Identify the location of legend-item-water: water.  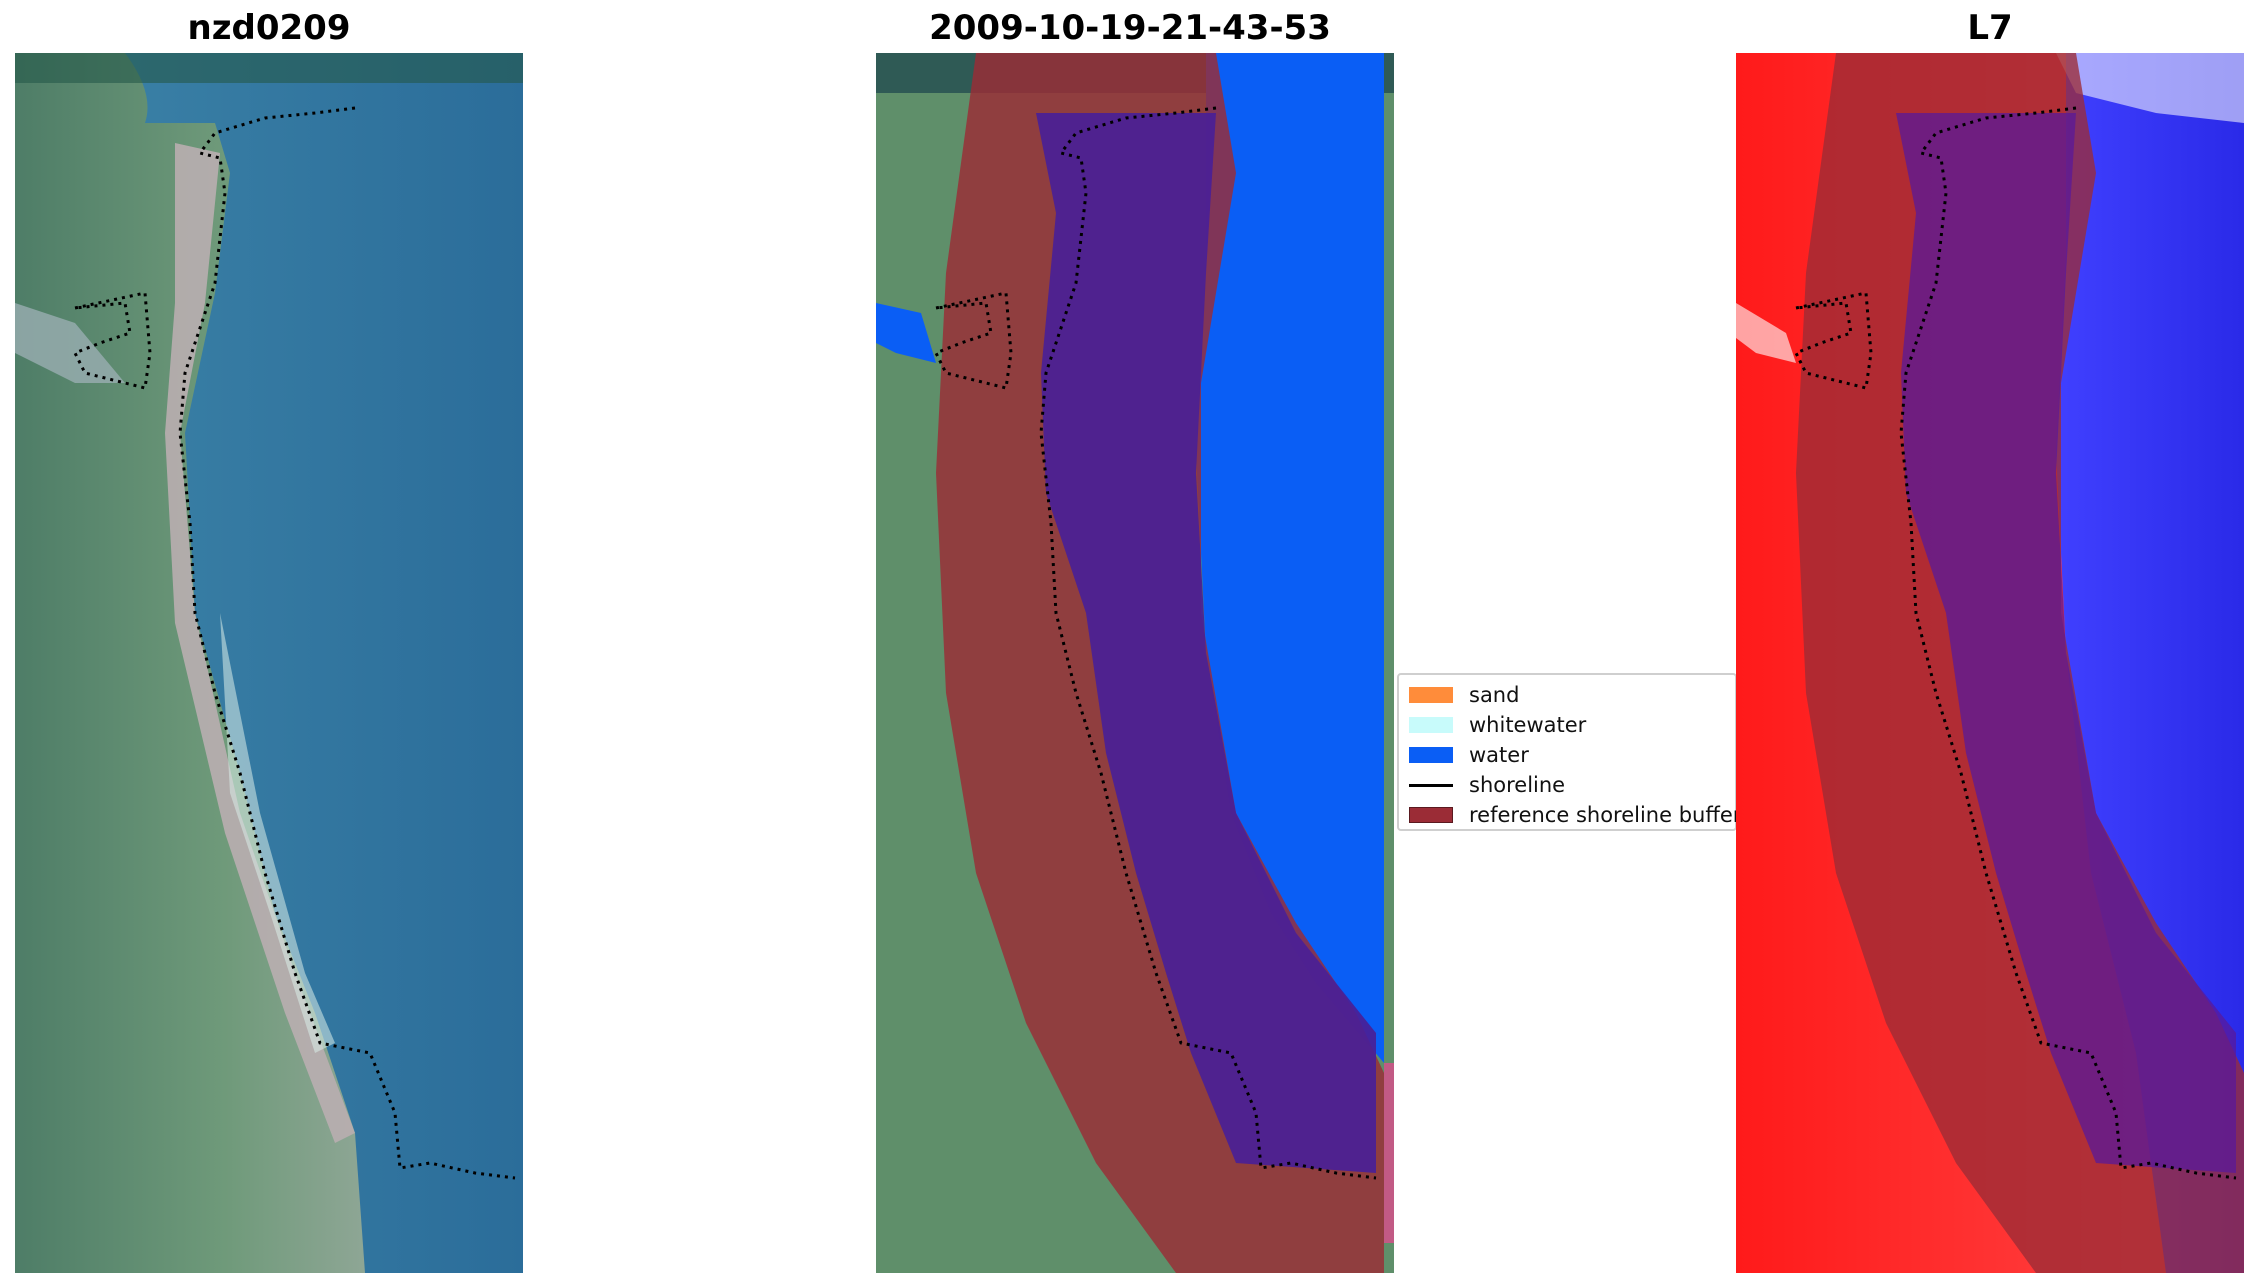
(1469, 755).